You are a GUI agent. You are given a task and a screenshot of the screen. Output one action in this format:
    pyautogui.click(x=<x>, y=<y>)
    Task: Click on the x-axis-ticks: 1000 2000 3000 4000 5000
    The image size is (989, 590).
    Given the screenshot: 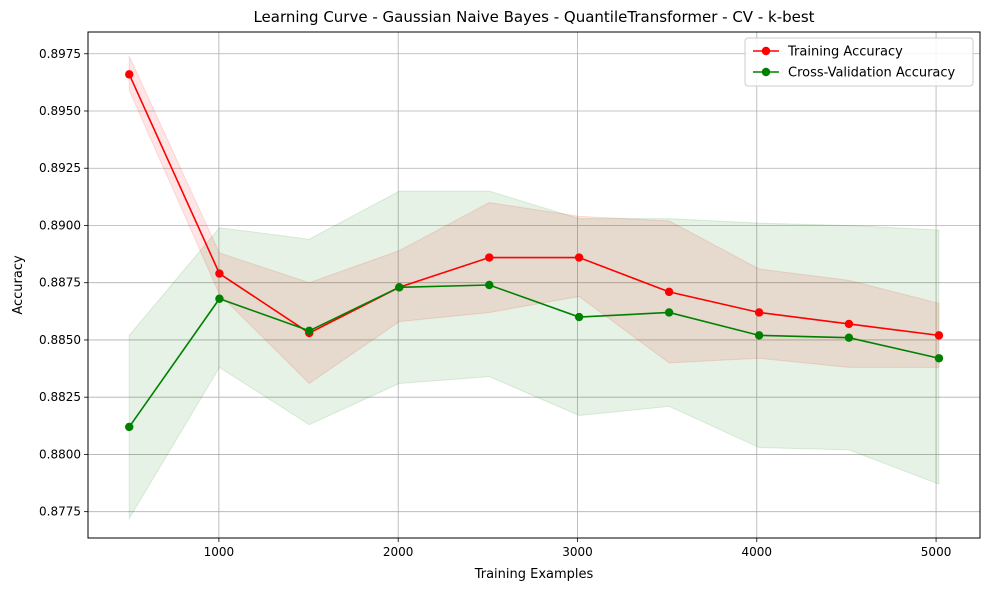 What is the action you would take?
    pyautogui.click(x=578, y=548)
    